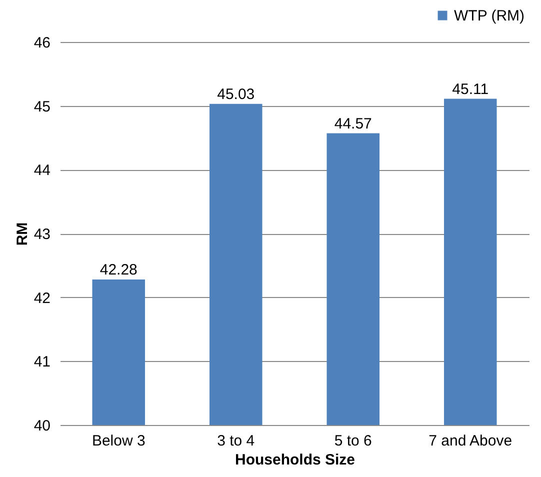 The width and height of the screenshot is (541, 477). Describe the element at coordinates (42, 426) in the screenshot. I see `y-tick-label: 40` at that location.